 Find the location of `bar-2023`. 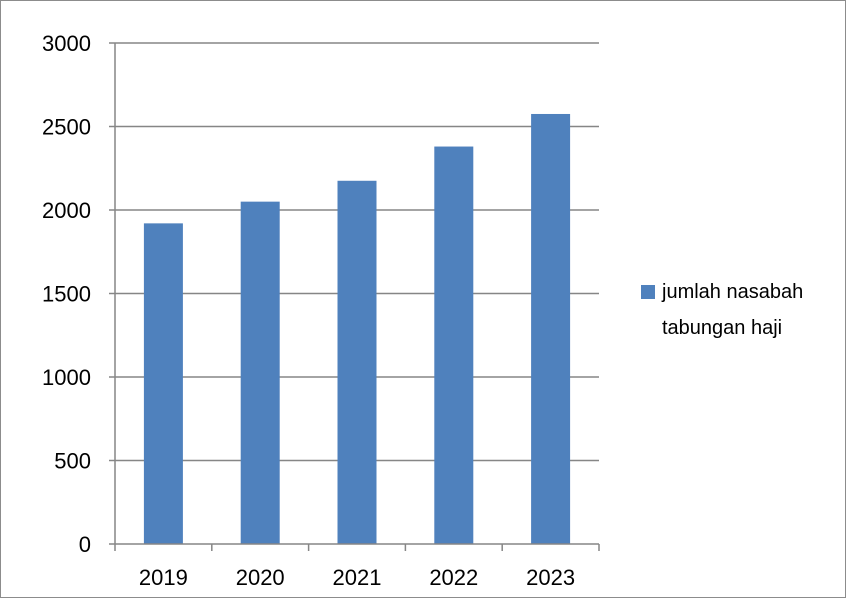

bar-2023 is located at coordinates (551, 328).